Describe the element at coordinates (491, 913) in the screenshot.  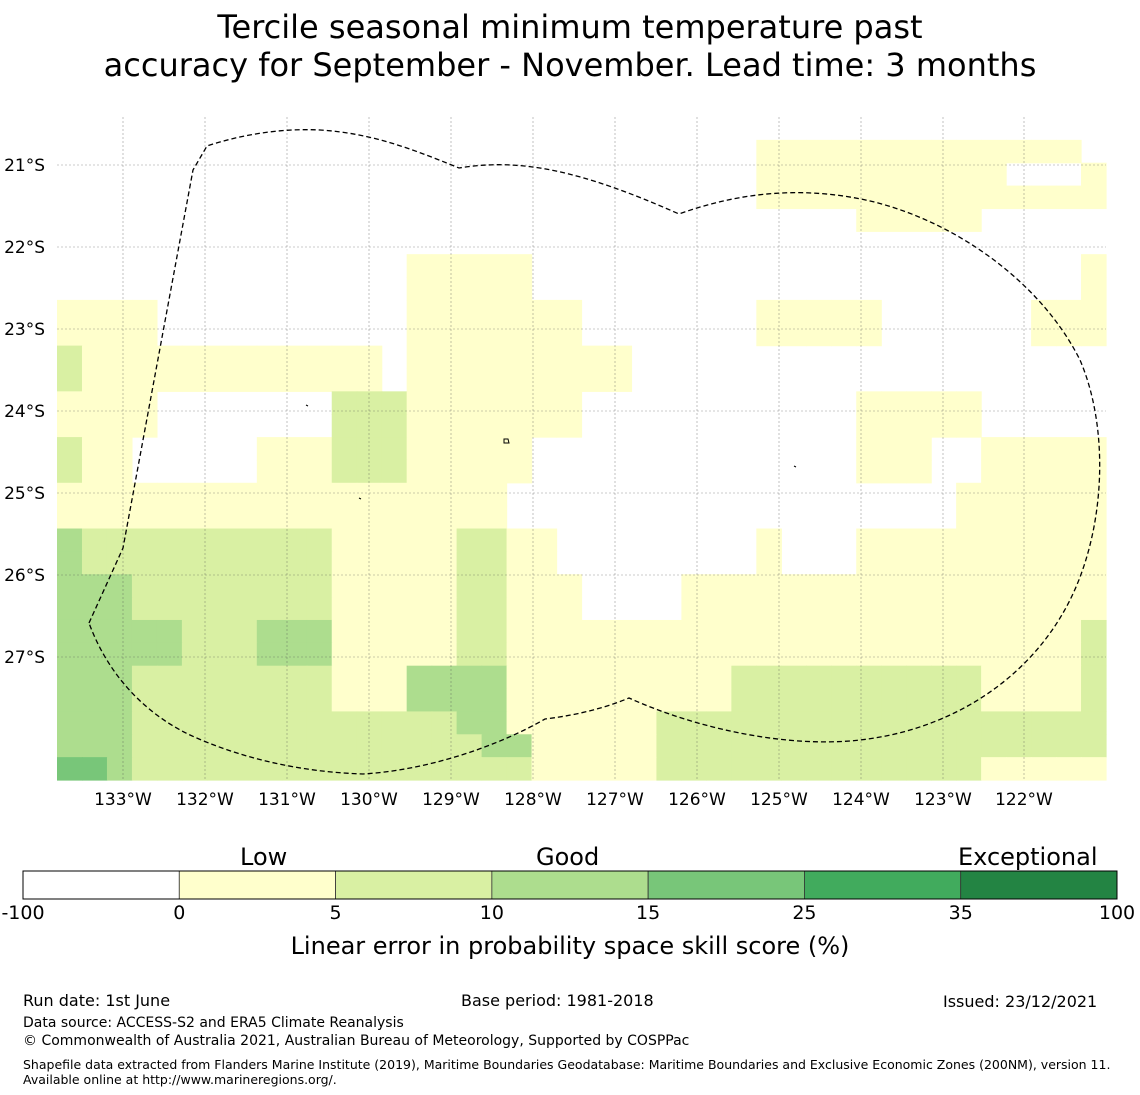
I see `colorbar-tick-label: 10` at that location.